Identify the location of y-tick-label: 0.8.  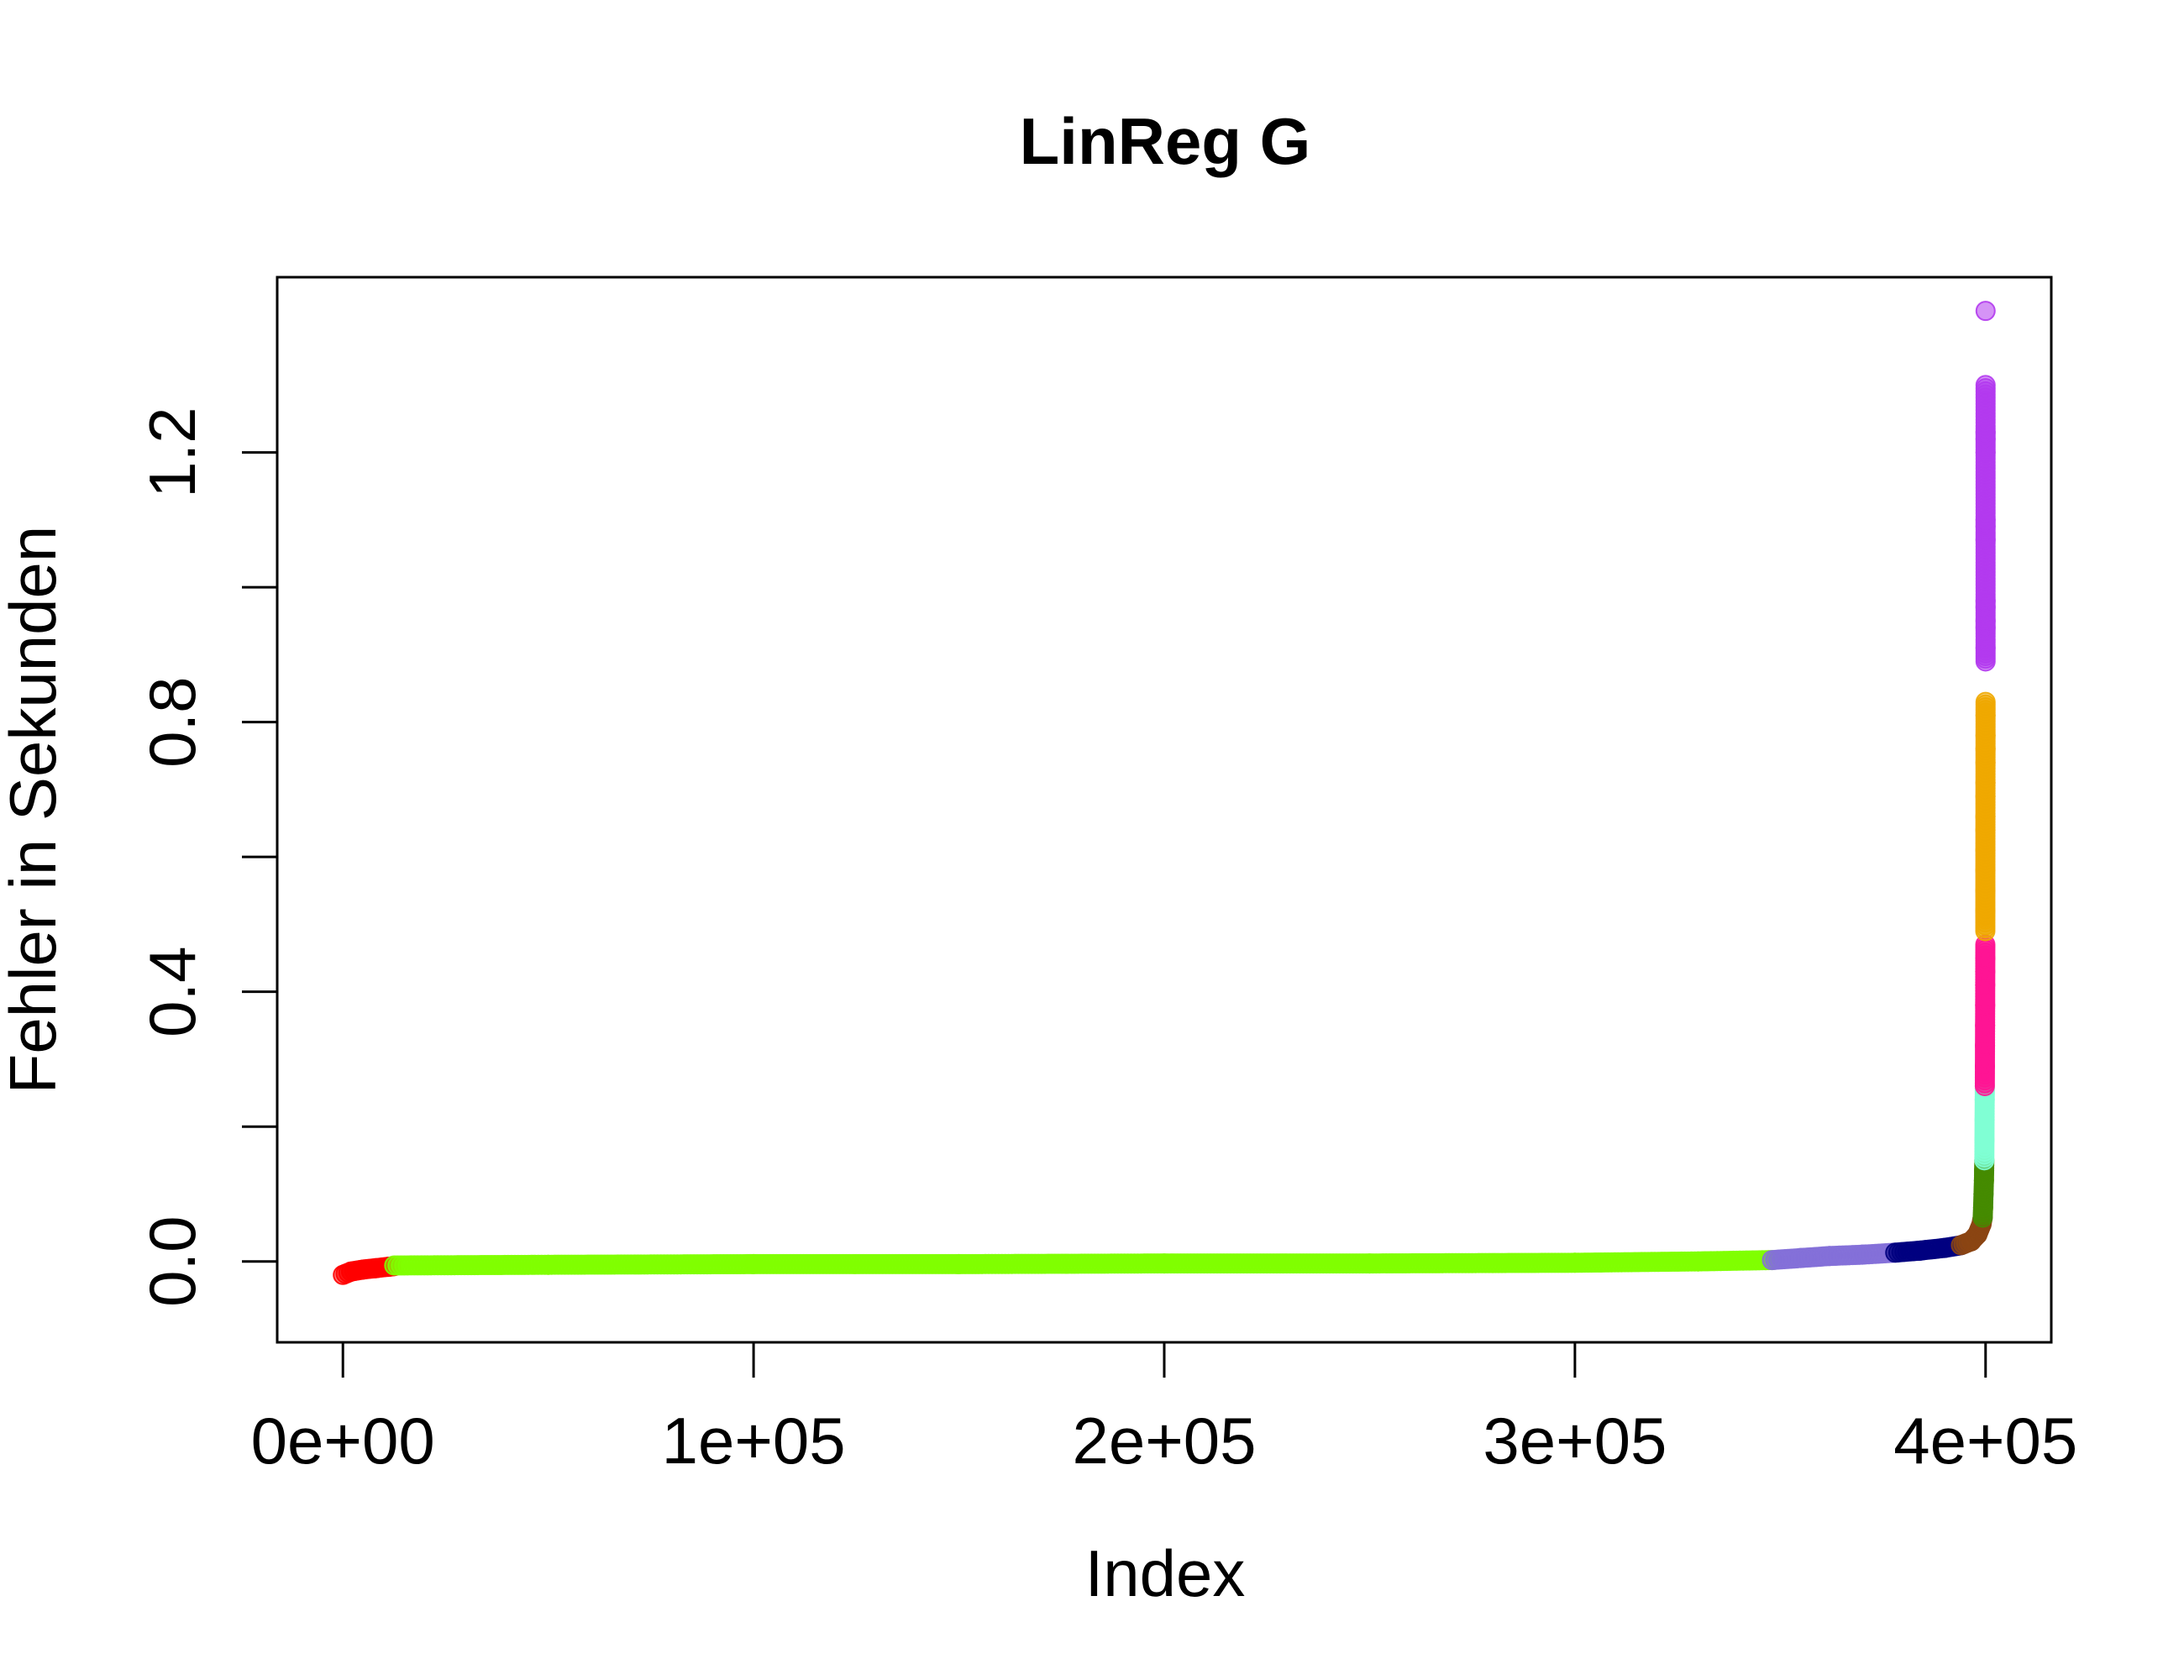
(172, 721).